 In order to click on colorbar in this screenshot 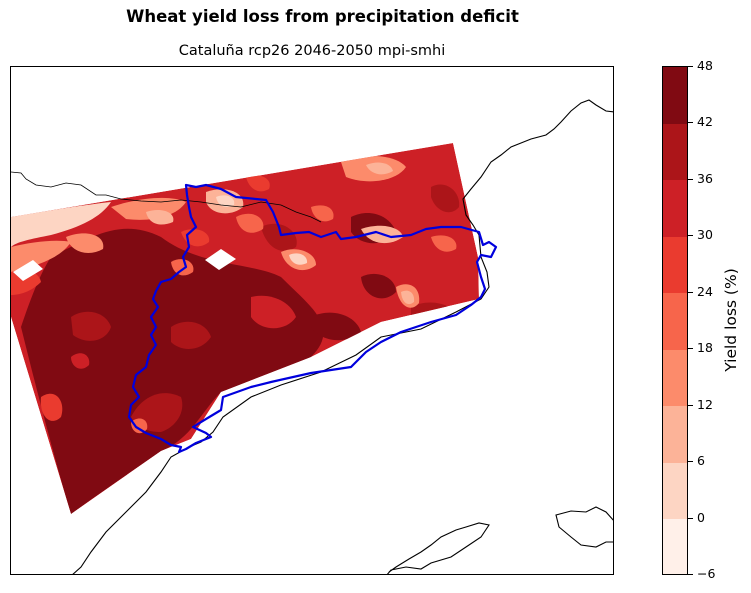, I will do `click(675, 320)`.